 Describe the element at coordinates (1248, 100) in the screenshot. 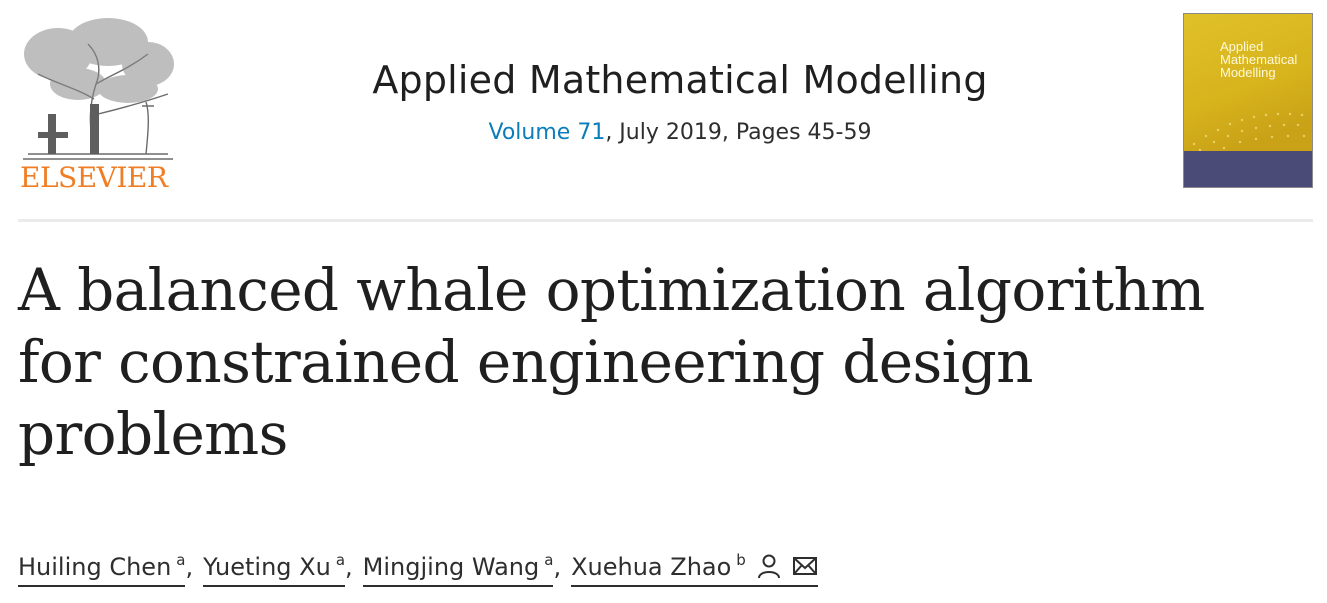

I see `journal-cover-thumbnail: Applied Mathematical Modelling` at that location.